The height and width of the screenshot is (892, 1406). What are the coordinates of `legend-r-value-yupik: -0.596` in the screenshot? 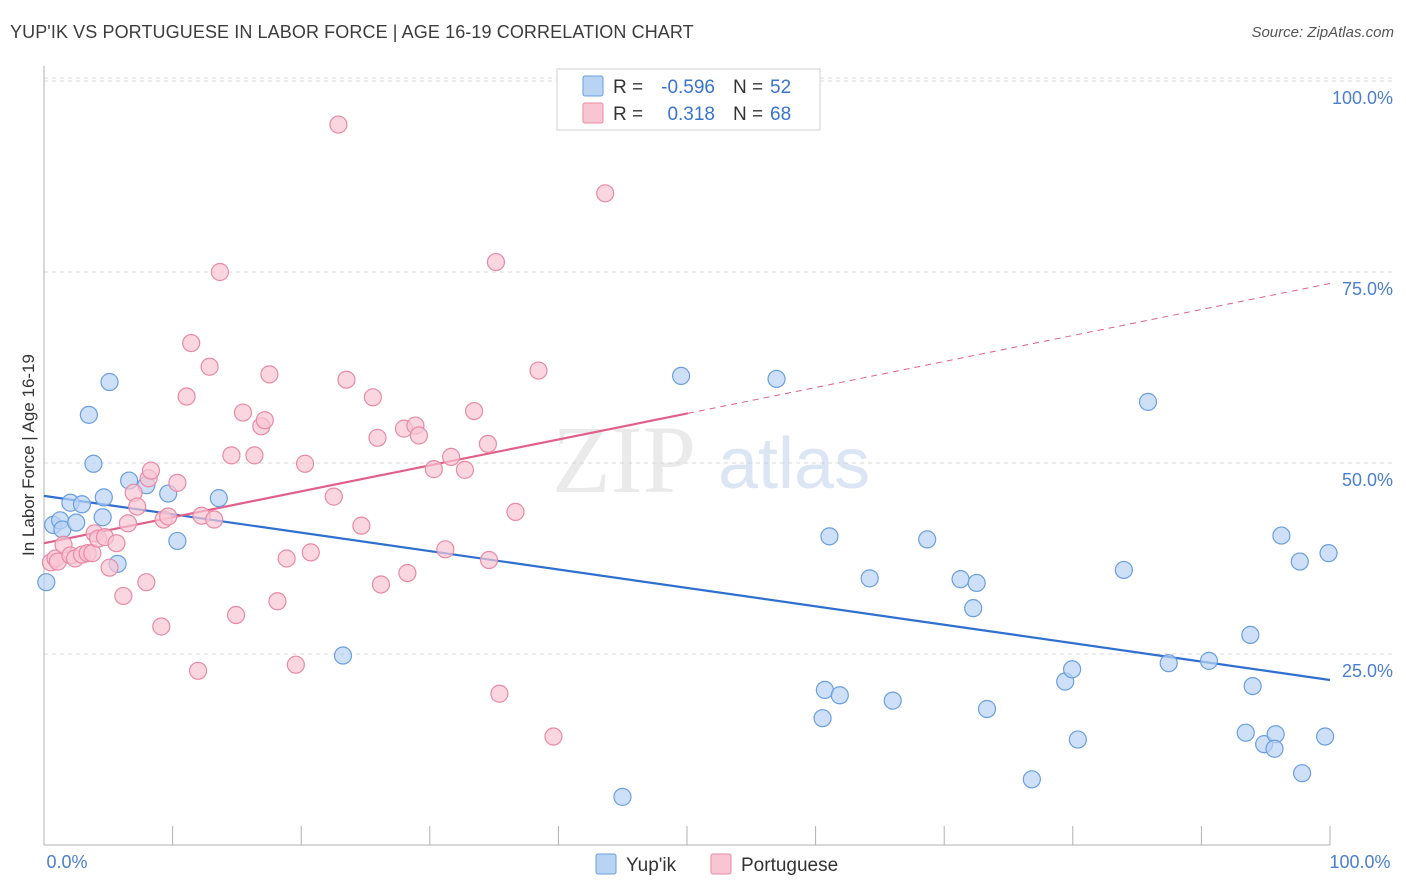 It's located at (688, 87).